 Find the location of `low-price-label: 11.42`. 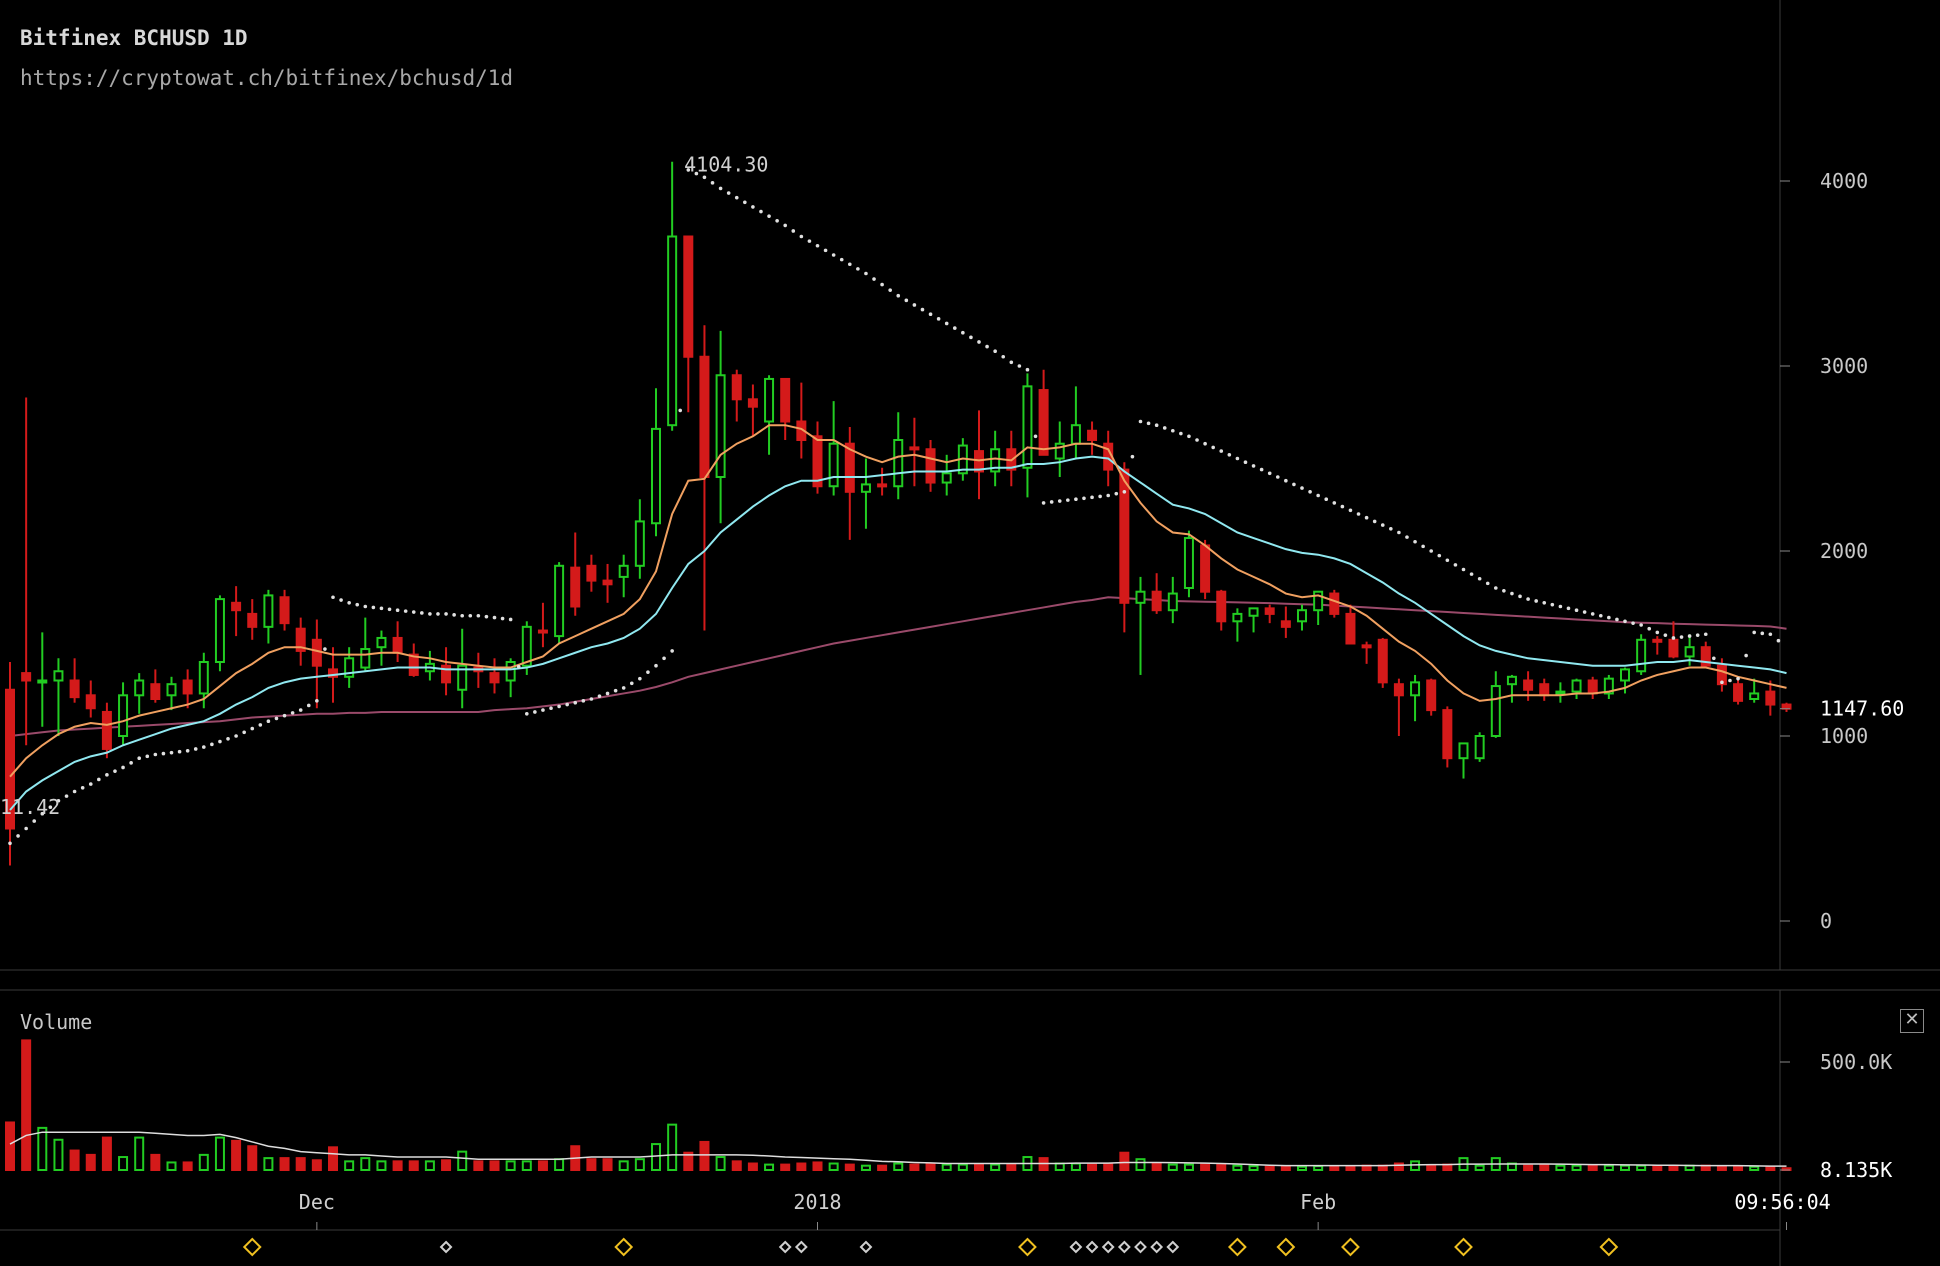

low-price-label: 11.42 is located at coordinates (30, 807).